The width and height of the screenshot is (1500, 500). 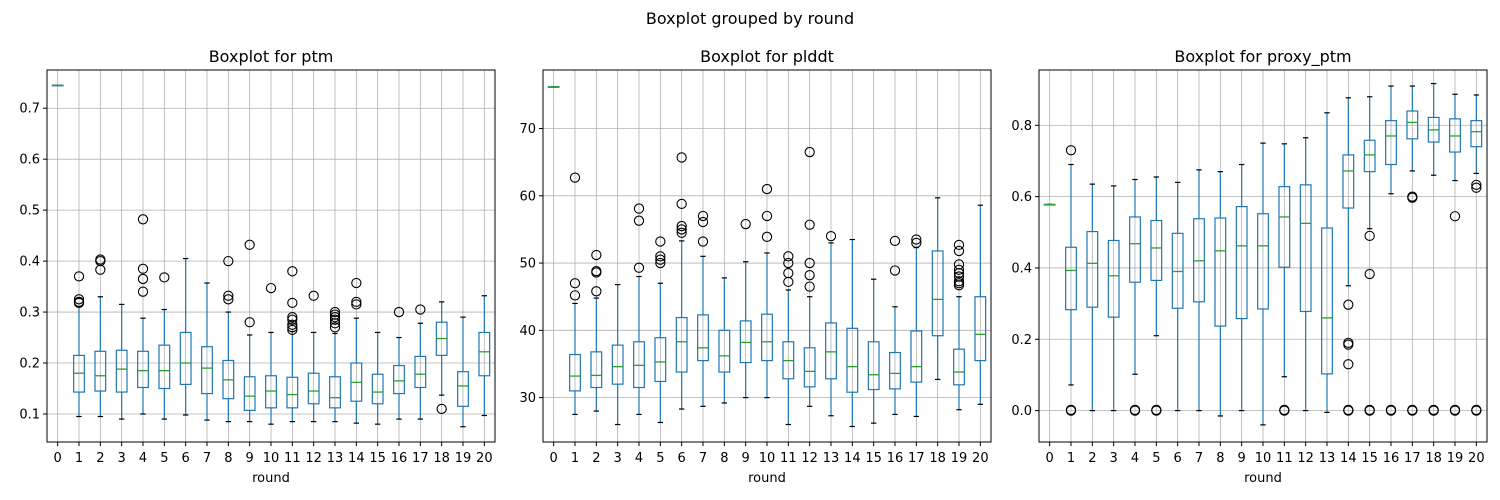 I want to click on y-tick-label: 0.4, so click(x=1021, y=268).